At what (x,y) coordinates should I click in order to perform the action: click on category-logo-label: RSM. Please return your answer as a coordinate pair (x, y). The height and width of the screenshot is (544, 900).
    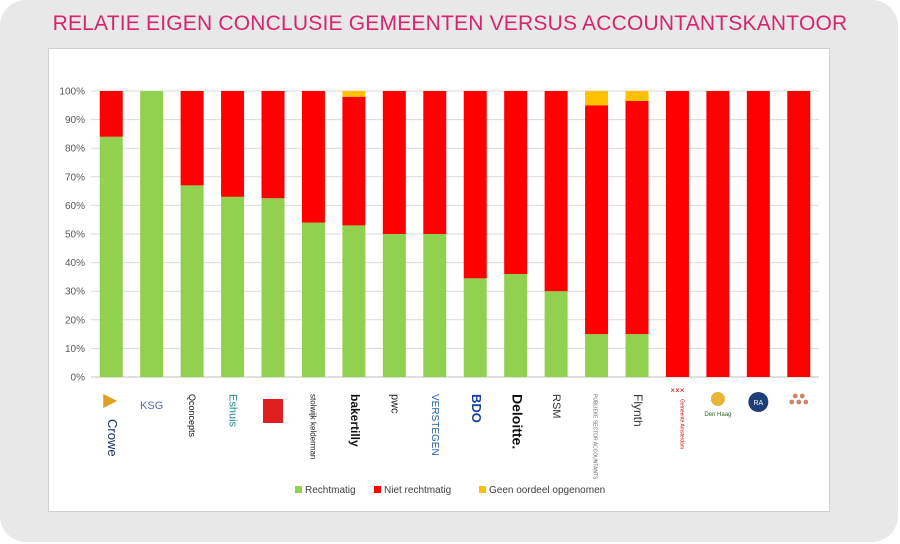
    Looking at the image, I should click on (556, 406).